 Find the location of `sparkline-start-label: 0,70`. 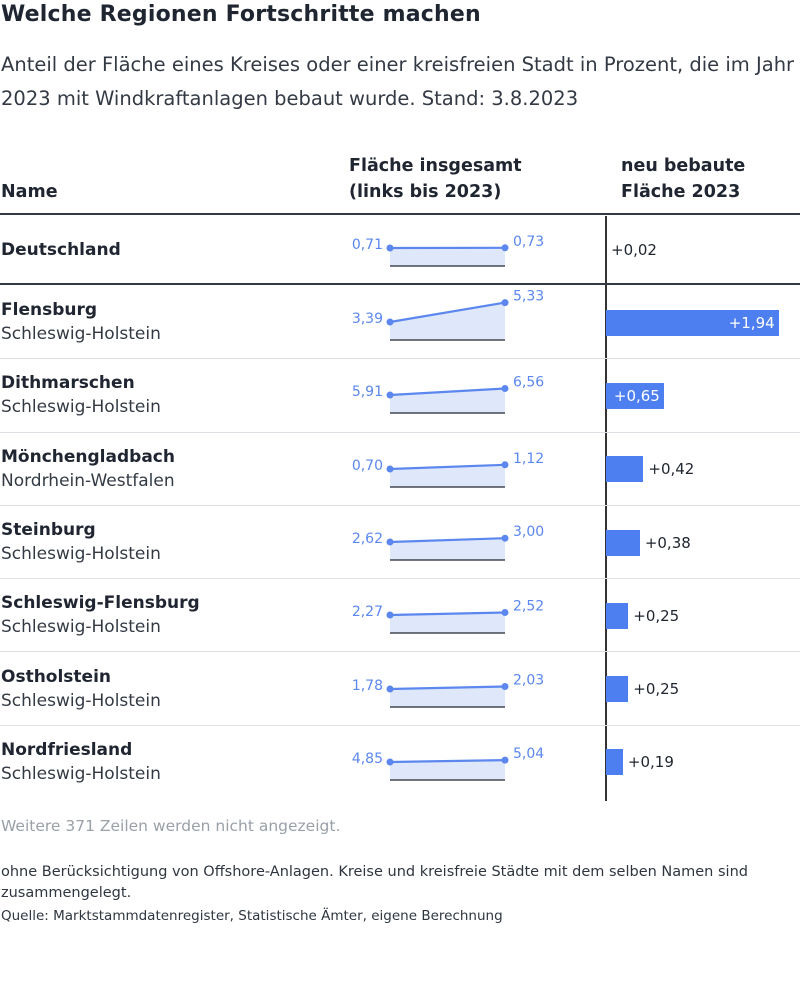

sparkline-start-label: 0,70 is located at coordinates (367, 466).